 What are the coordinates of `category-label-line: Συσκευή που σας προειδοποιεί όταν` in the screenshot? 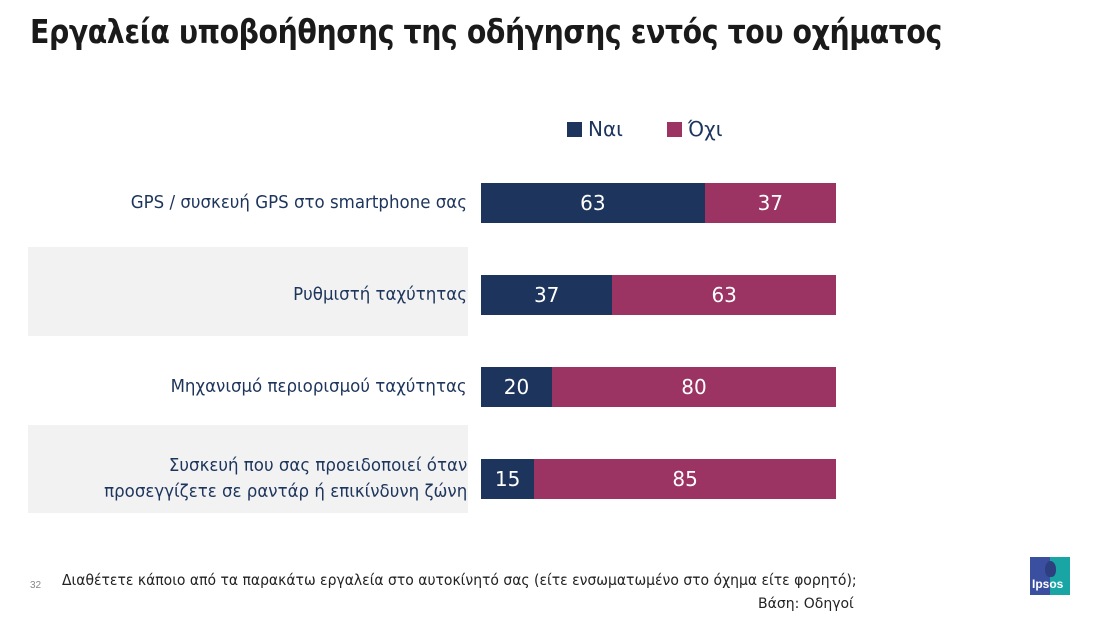 It's located at (317, 466).